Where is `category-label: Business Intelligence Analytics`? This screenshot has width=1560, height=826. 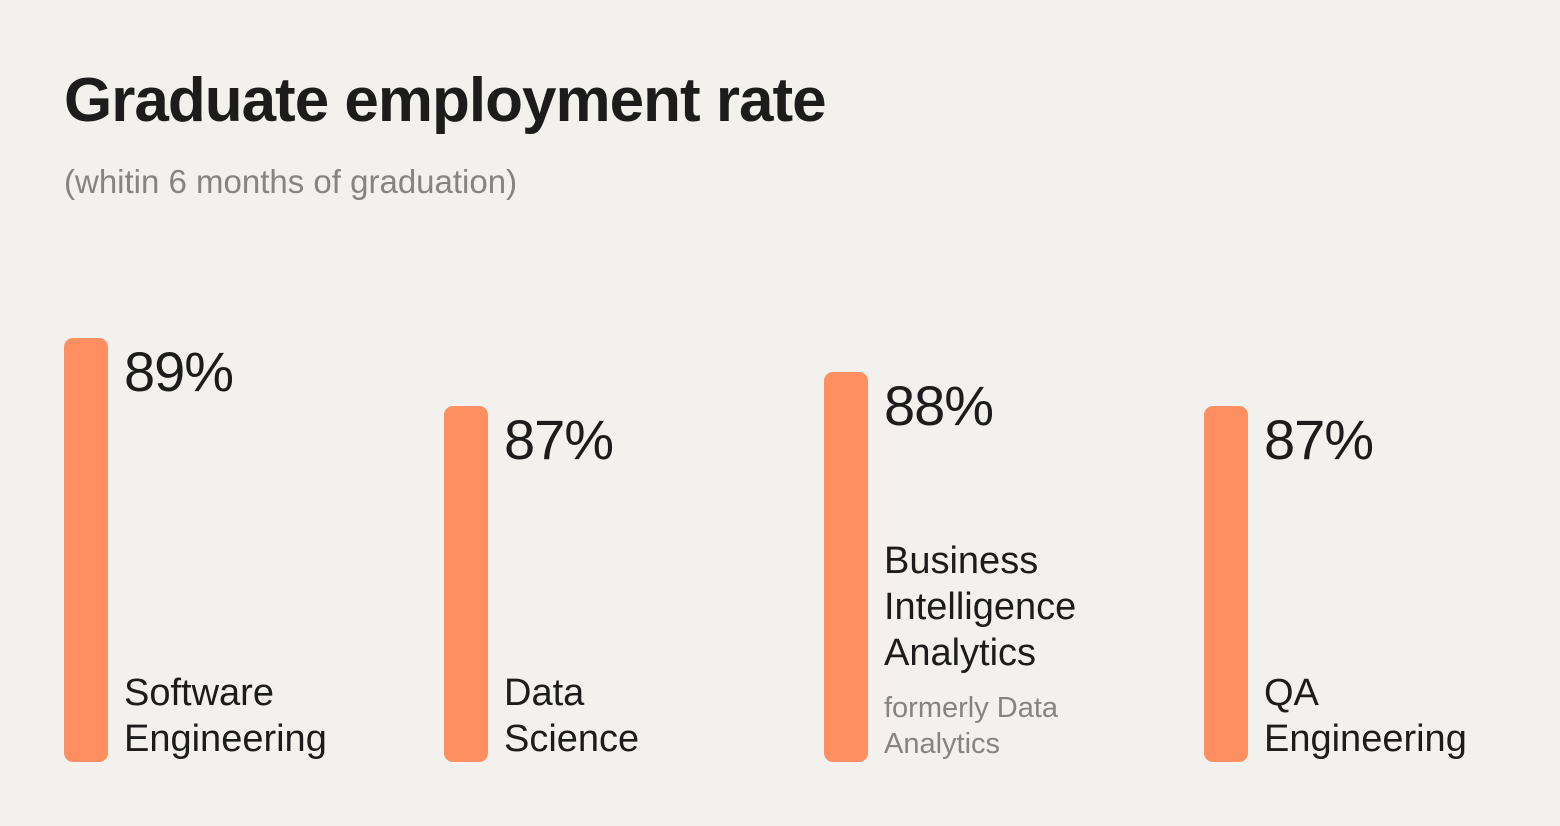
category-label: Business Intelligence Analytics is located at coordinates (1034, 607).